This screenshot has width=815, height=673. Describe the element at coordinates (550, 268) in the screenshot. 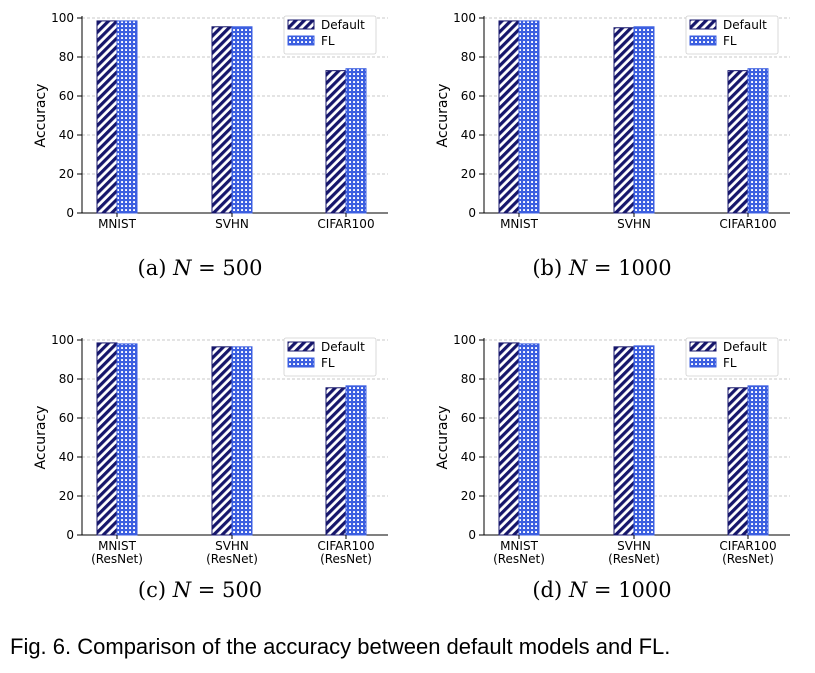

I see `caption-prefix: (b)` at that location.